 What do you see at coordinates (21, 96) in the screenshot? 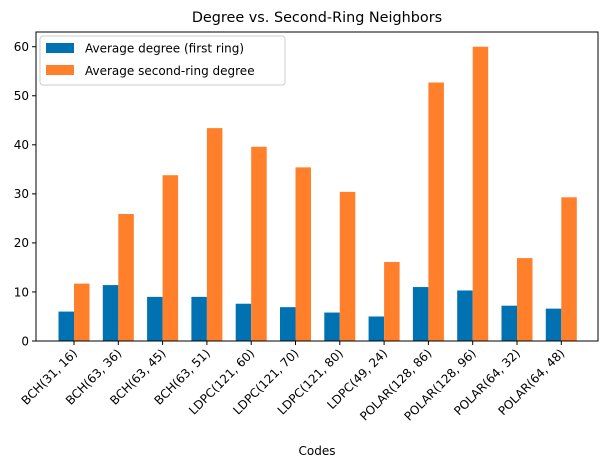
I see `y-tick-label: 50` at bounding box center [21, 96].